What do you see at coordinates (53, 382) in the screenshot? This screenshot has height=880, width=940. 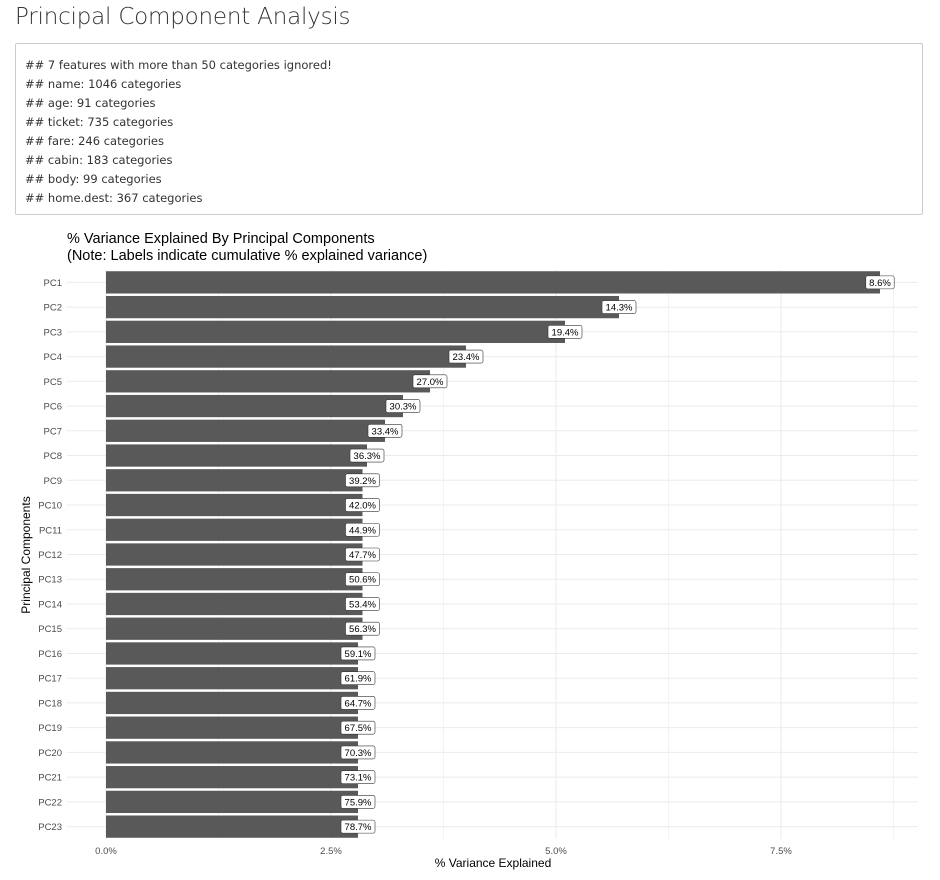 I see `y-tick-label: PC5` at bounding box center [53, 382].